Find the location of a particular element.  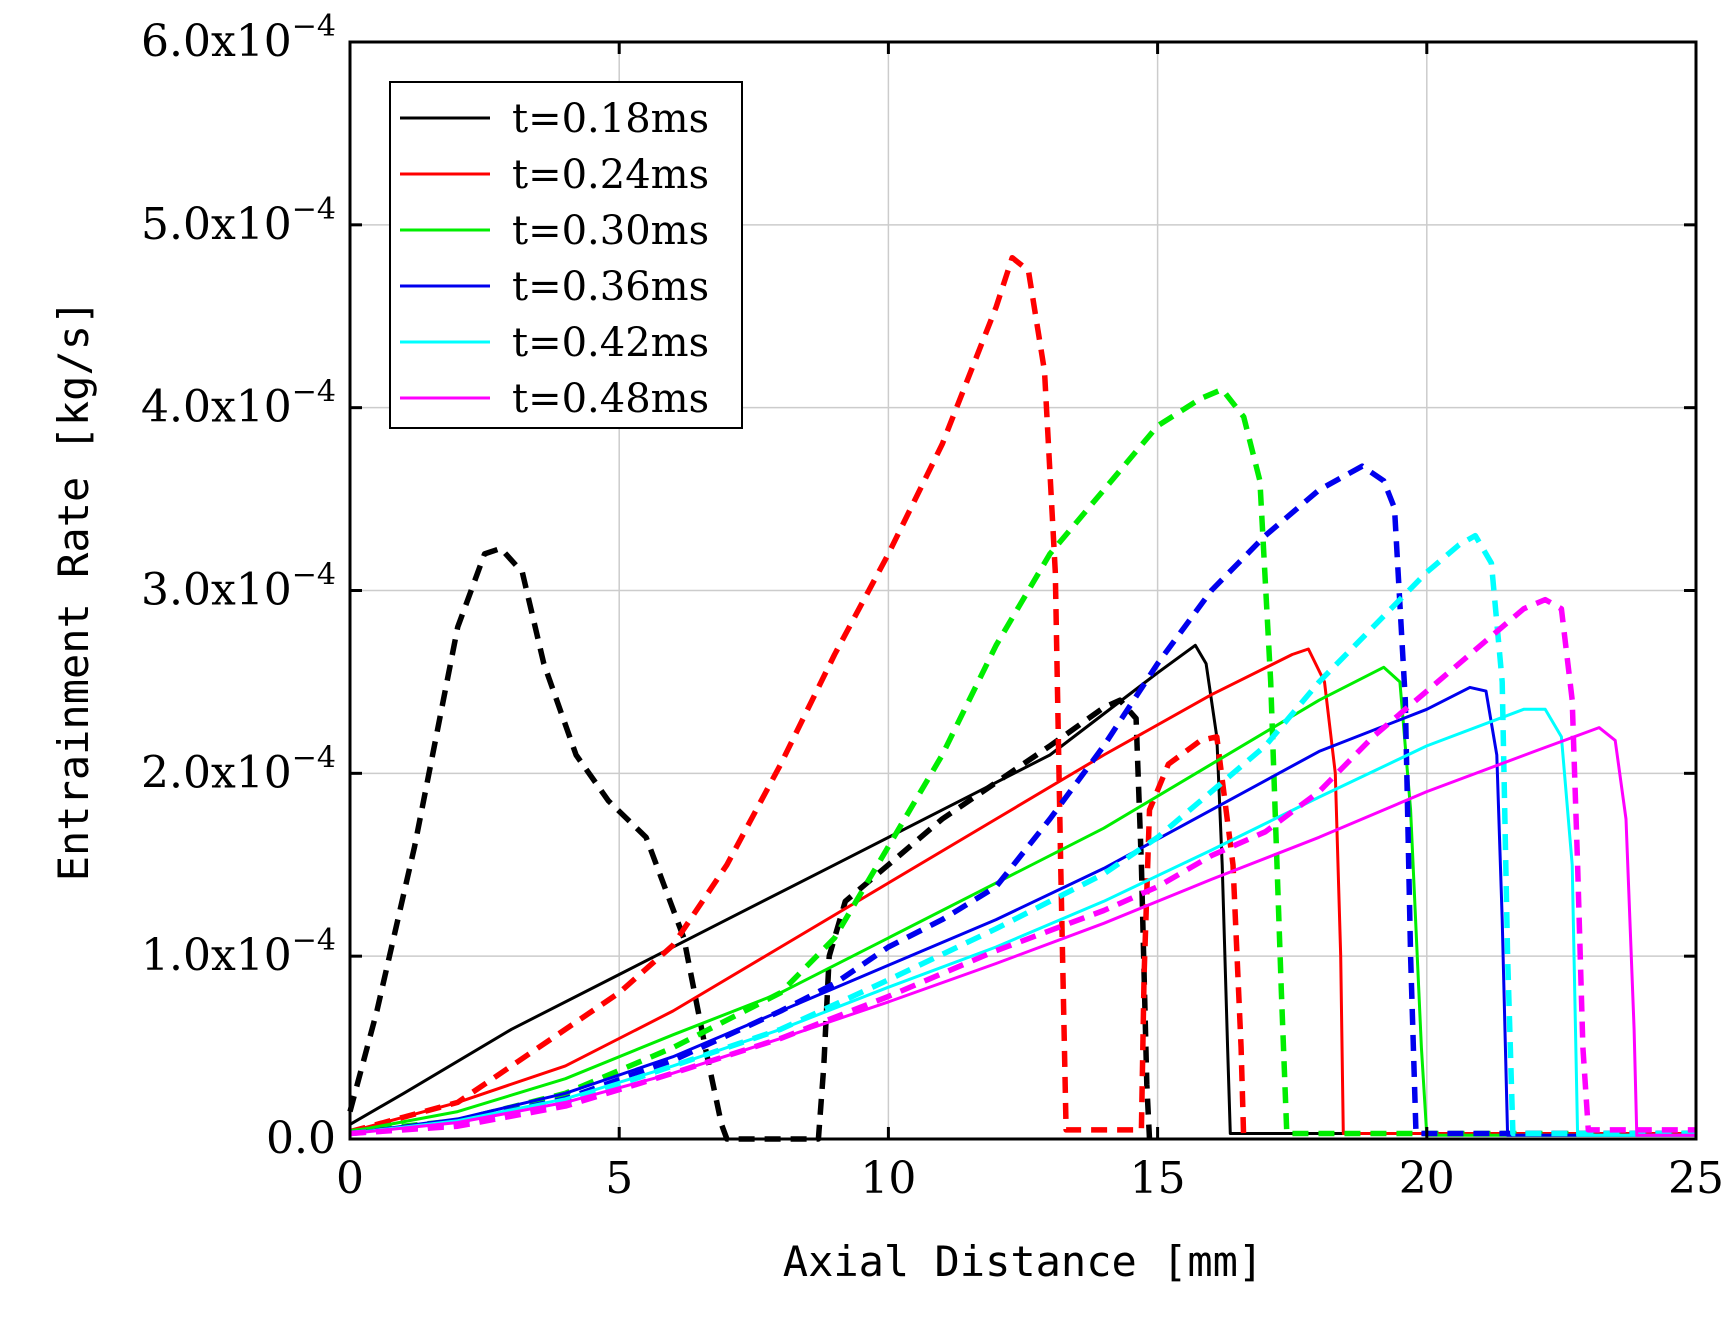

legend-label: t=0.36ms is located at coordinates (610, 287).